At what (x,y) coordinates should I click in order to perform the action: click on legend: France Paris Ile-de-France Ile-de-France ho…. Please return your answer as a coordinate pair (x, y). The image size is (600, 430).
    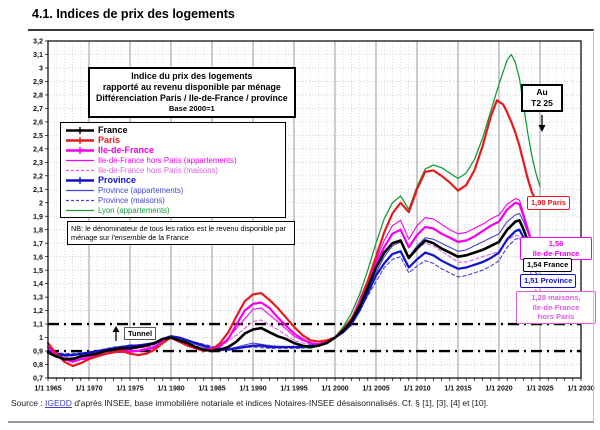
    Looking at the image, I should click on (173, 170).